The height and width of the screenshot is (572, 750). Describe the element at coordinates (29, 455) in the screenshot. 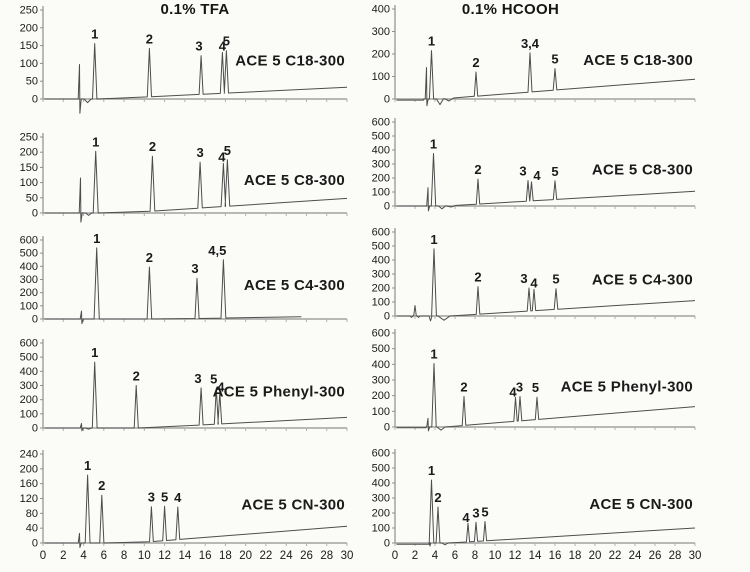

I see `y-tick-label: 240` at that location.